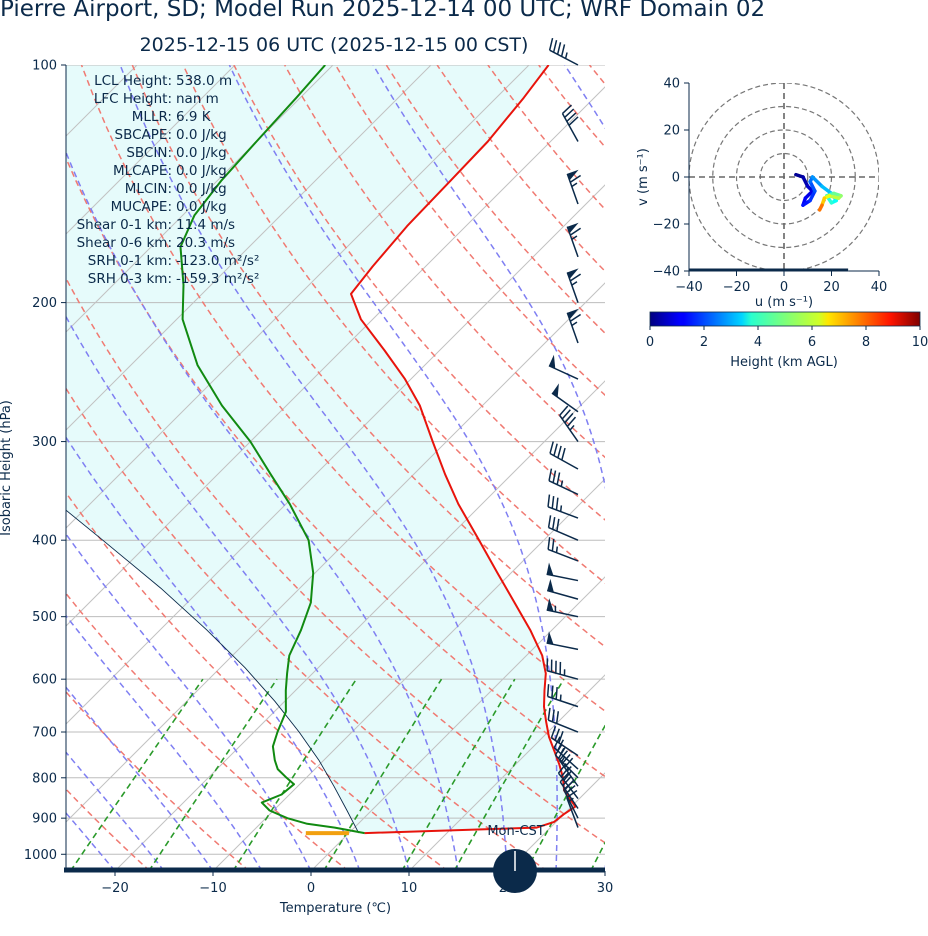 This screenshot has width=928, height=936. Describe the element at coordinates (44, 733) in the screenshot. I see `y-tick-label: 700` at that location.